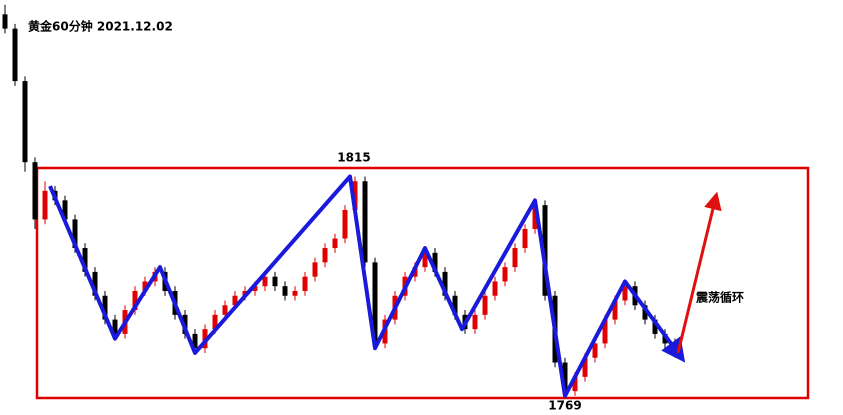 The image size is (843, 415). Describe the element at coordinates (100, 26) in the screenshot. I see `chart-title: 黄金60分钟 2021.12.02` at that location.